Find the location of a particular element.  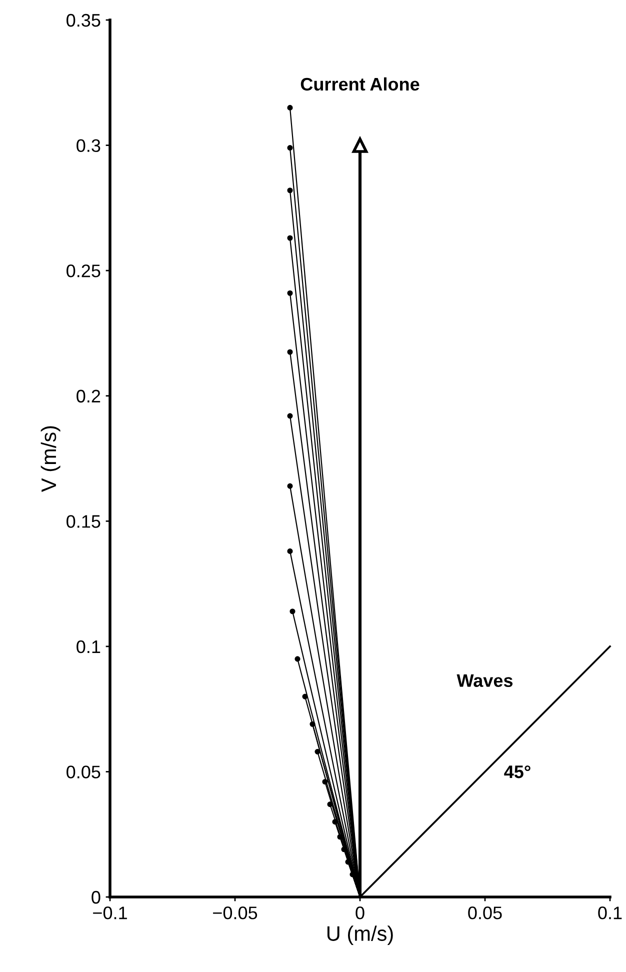

y-tick-label: 0.2 is located at coordinates (88, 396).